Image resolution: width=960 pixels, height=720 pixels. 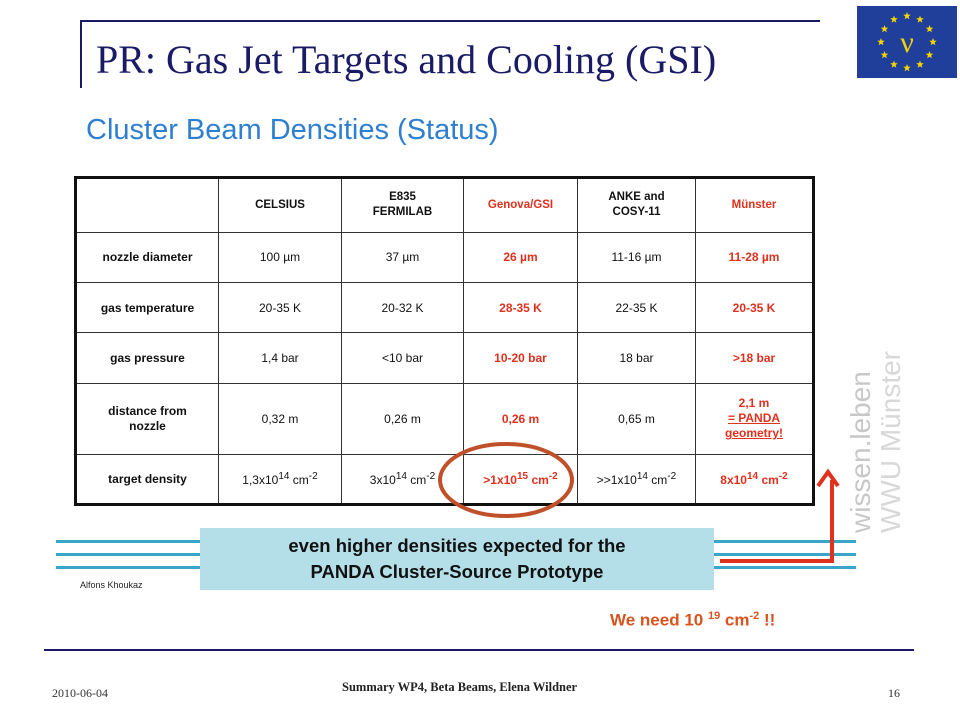 I want to click on title-rule, so click(x=450, y=21).